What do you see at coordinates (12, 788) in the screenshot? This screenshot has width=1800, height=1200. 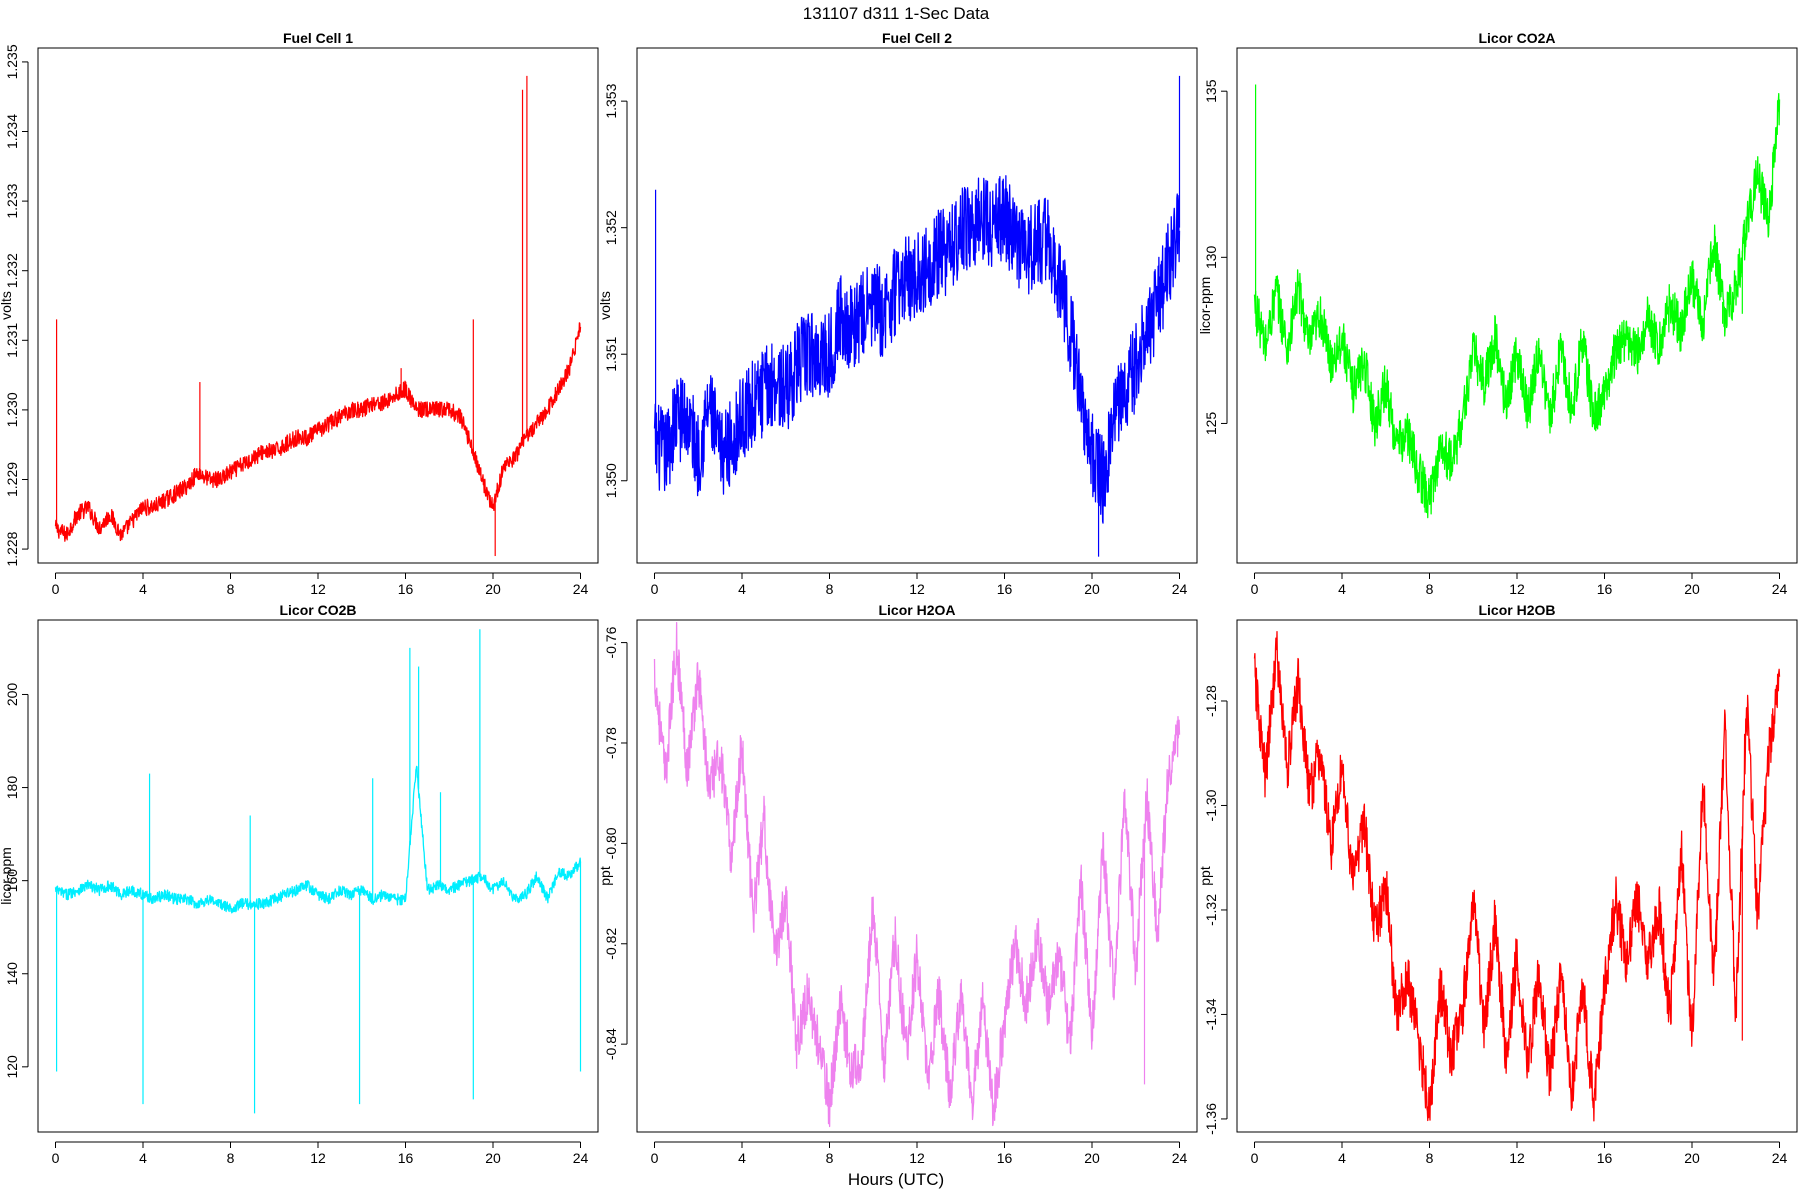 I see `y-tick-label: 180` at bounding box center [12, 788].